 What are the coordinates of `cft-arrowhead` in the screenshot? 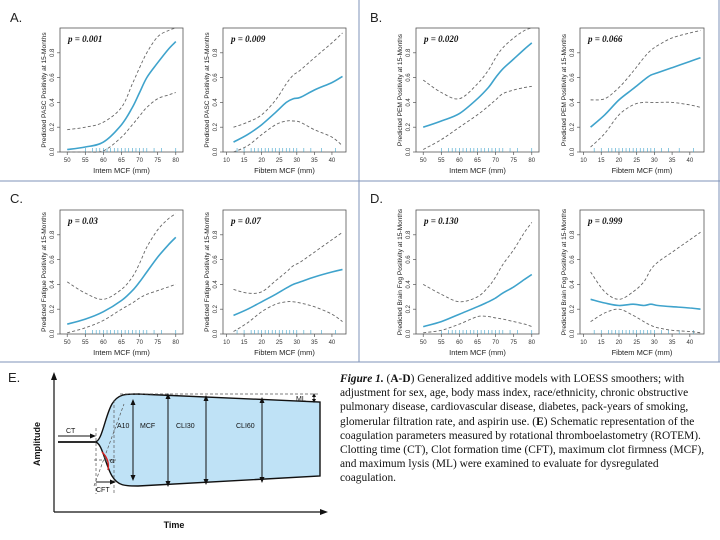 It's located at (113, 482).